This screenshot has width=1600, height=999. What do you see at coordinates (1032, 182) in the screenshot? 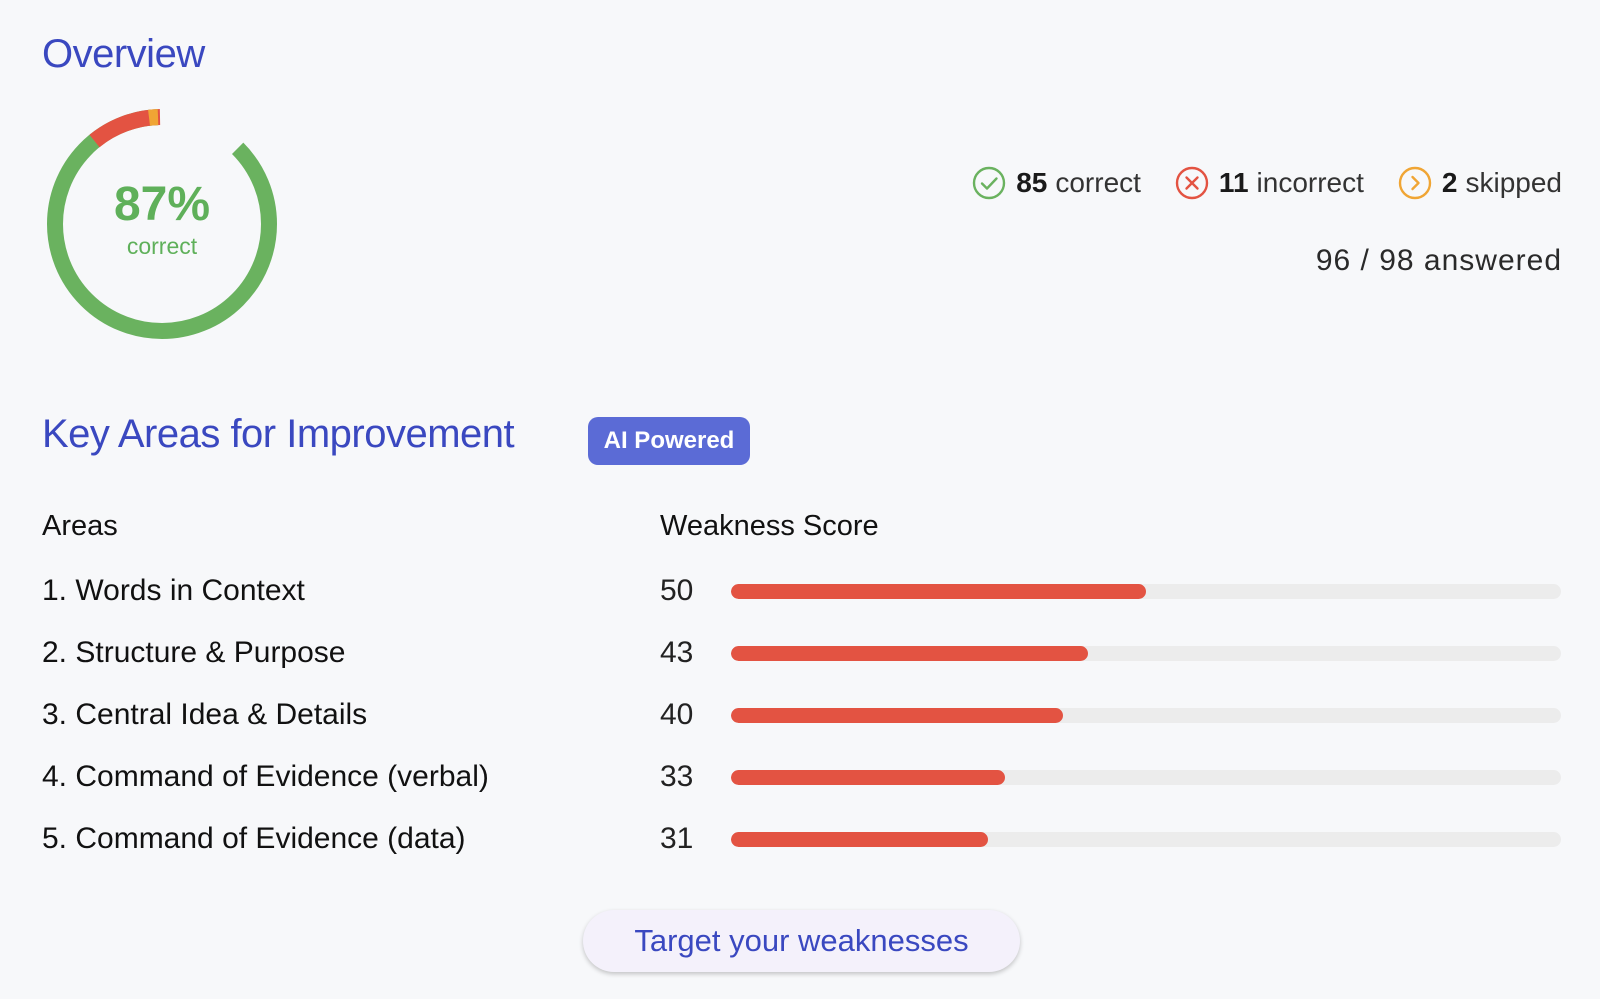
I see `correct-count: 85` at bounding box center [1032, 182].